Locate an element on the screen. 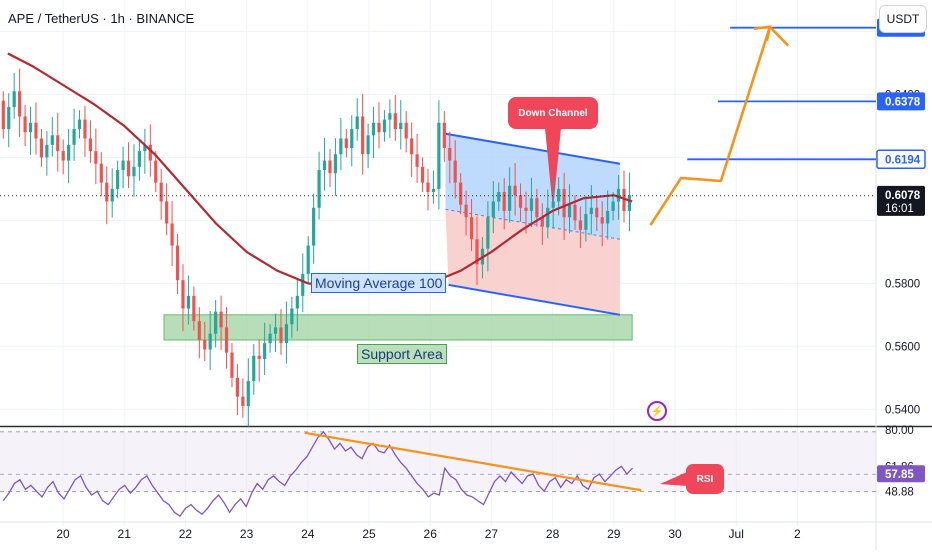 Image resolution: width=932 pixels, height=555 pixels. time-tick-label: 20 is located at coordinates (63, 534).